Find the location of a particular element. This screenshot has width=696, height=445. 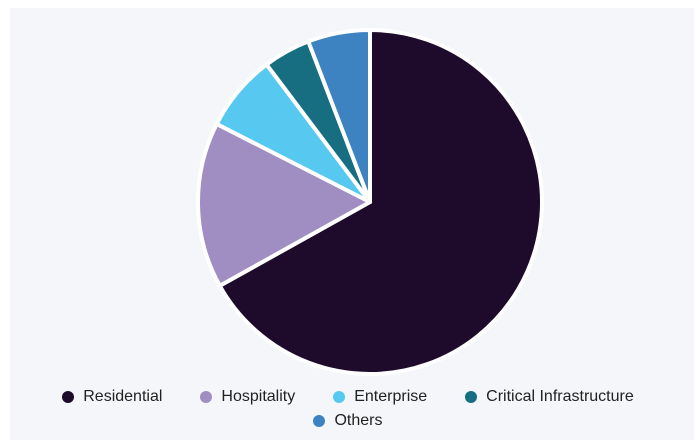

legend-item-others: Others is located at coordinates (348, 421).